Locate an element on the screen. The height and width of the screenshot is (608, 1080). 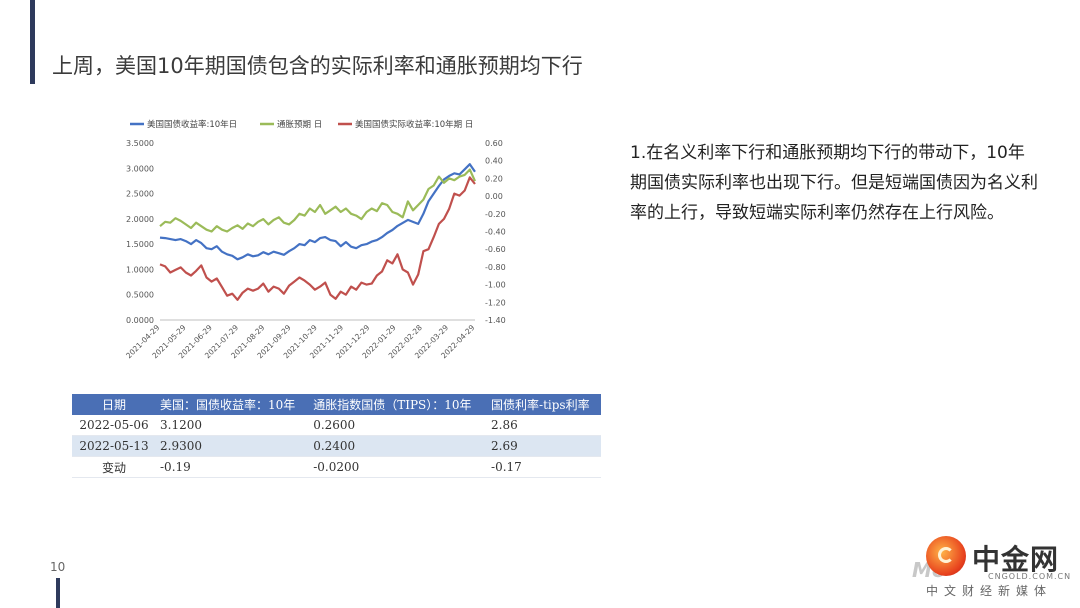
page-number: 10 is located at coordinates (58, 567).